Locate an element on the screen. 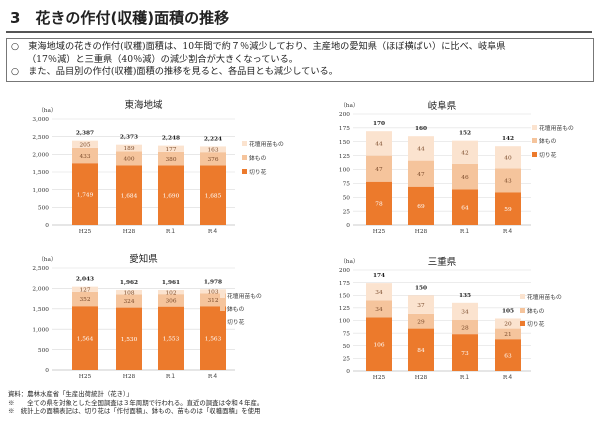 Image resolution: width=600 pixels, height=424 pixels. y-tick-label: 175 is located at coordinates (344, 129).